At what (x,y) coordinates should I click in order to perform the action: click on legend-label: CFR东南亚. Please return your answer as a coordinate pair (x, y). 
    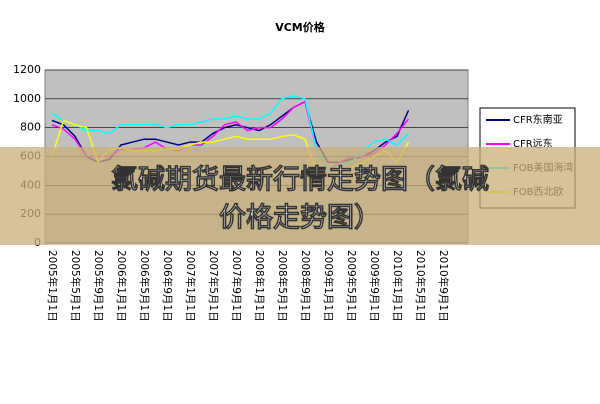
    Looking at the image, I should click on (538, 119).